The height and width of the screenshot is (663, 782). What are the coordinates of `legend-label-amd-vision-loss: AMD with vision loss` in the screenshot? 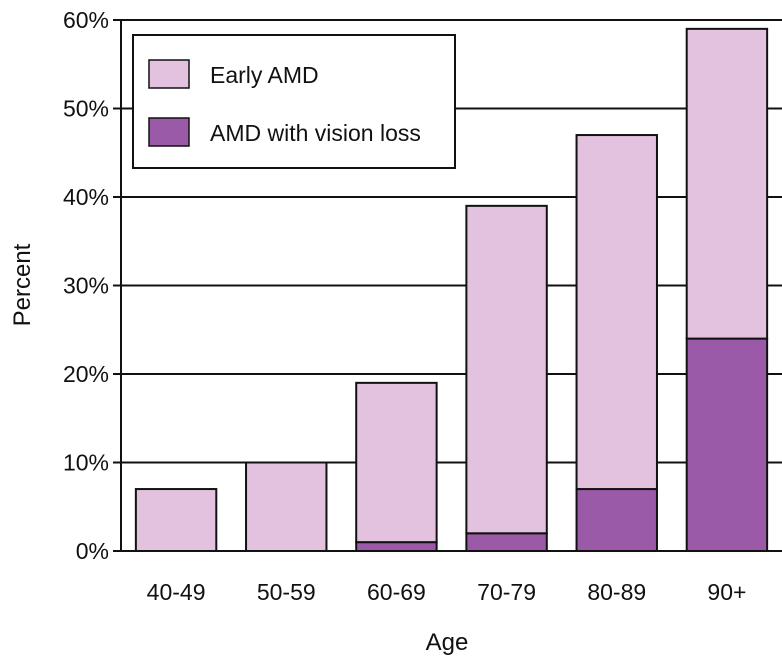 It's located at (315, 133).